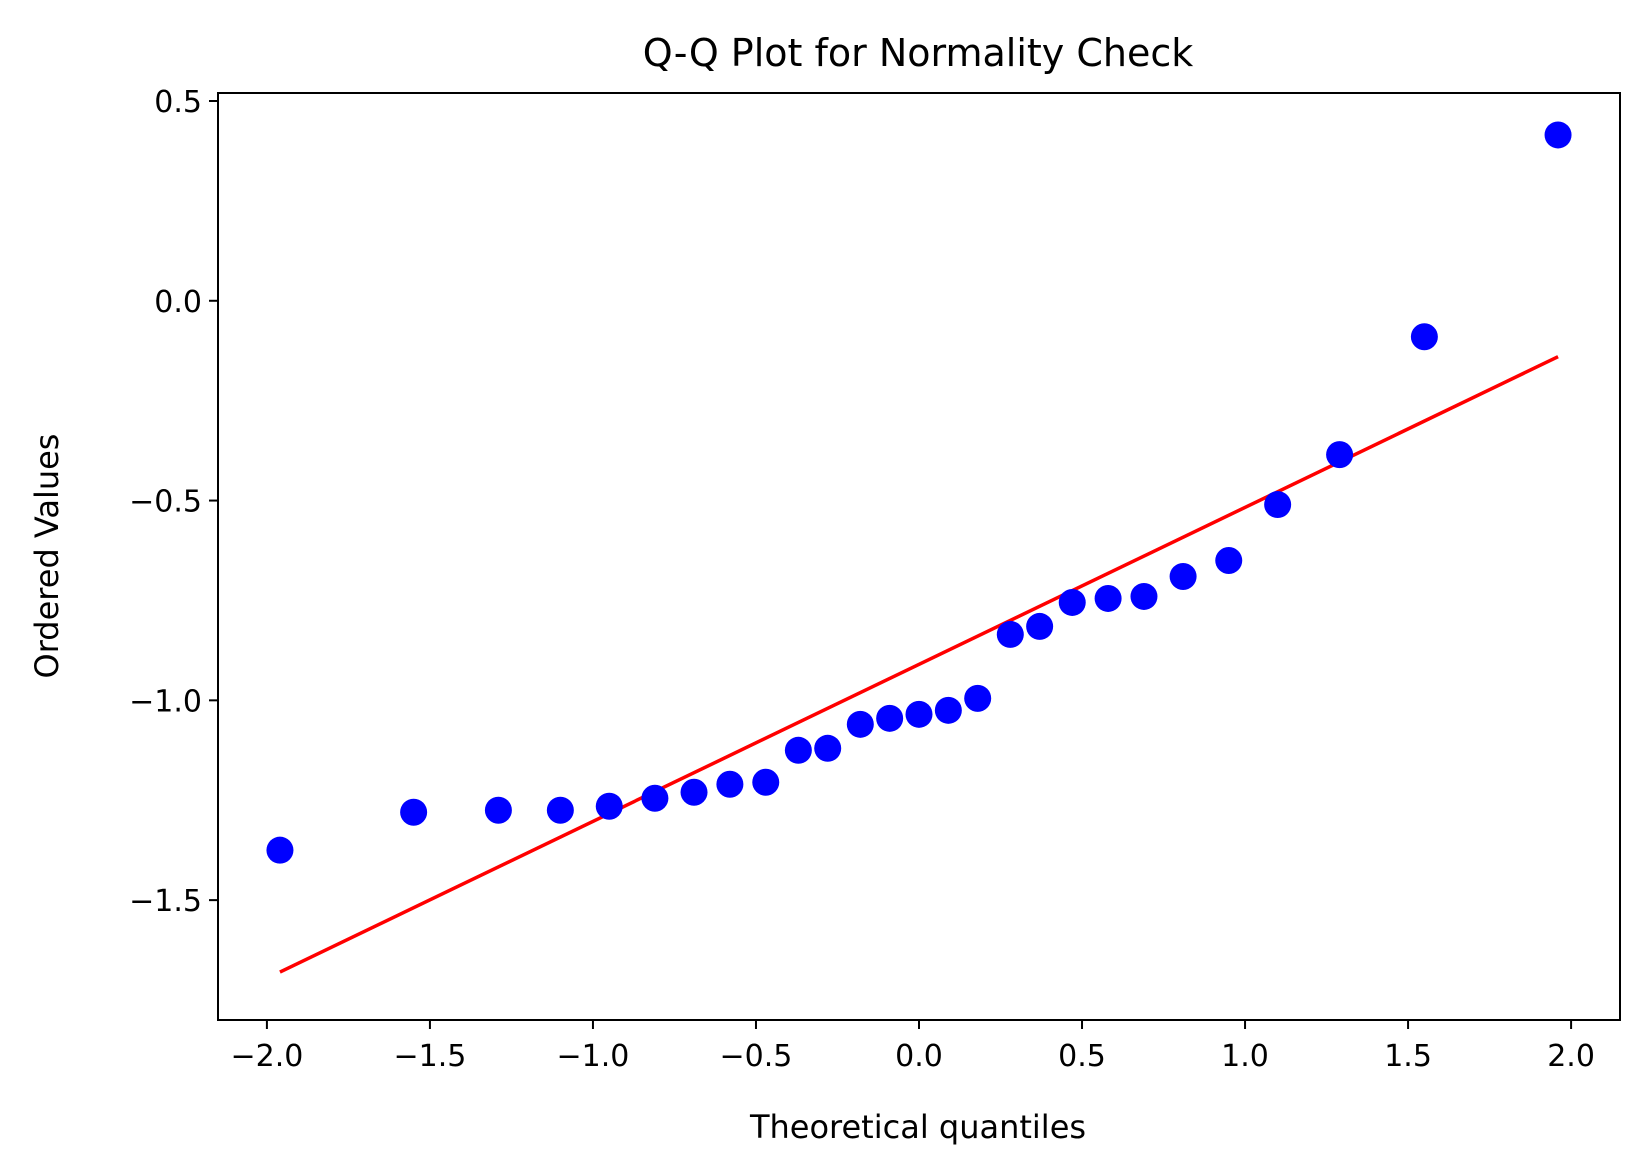  I want to click on y-tick-label: −1.0, so click(165, 701).